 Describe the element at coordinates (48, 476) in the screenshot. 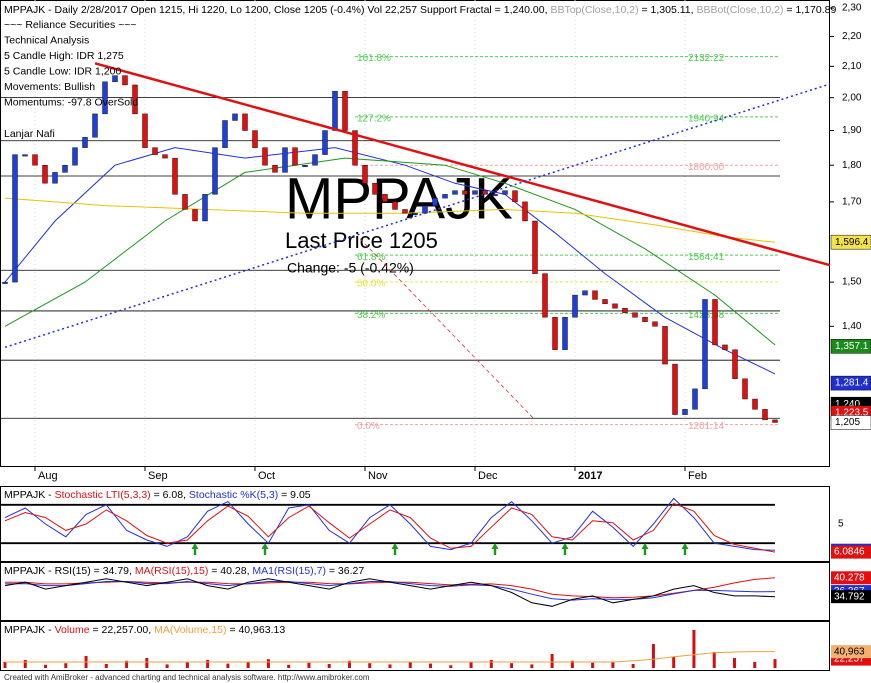

I see `x-tick-label: Aug` at that location.